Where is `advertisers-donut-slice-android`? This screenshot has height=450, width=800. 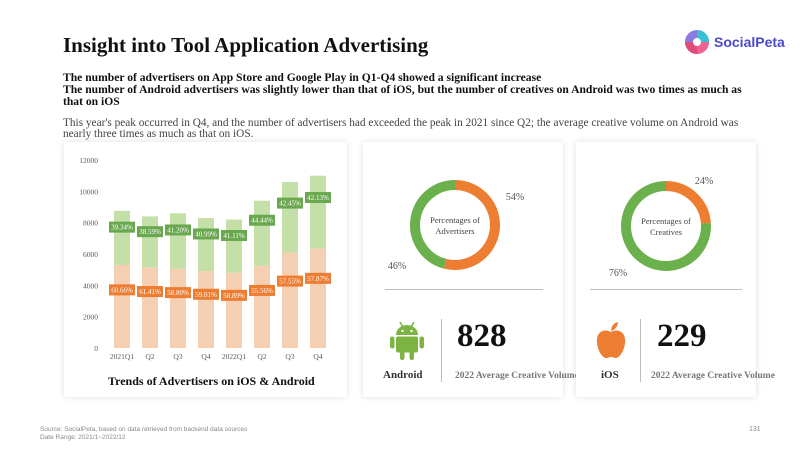 advertisers-donut-slice-android is located at coordinates (471, 225).